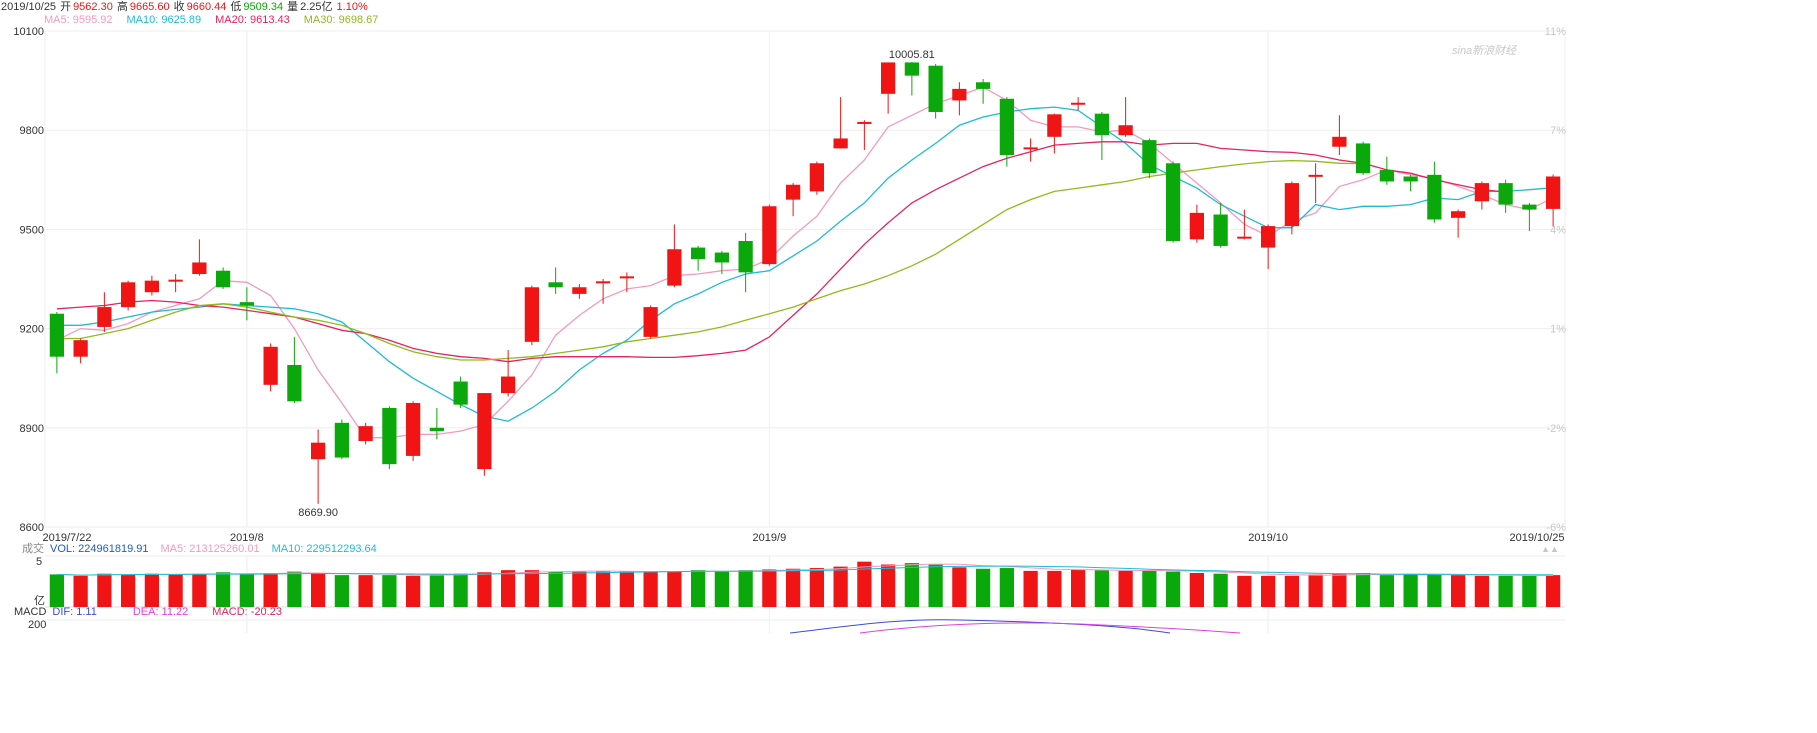 This screenshot has height=733, width=1817. What do you see at coordinates (32, 429) in the screenshot?
I see `y-tick-label: 8900` at bounding box center [32, 429].